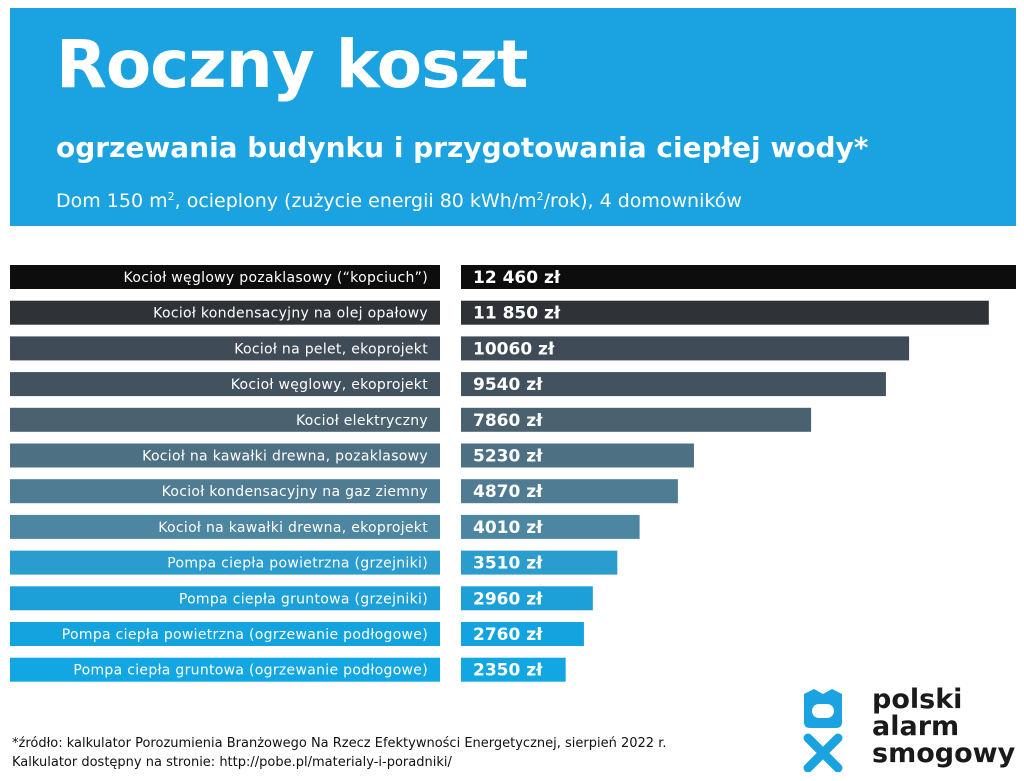 This screenshot has width=1024, height=781. Describe the element at coordinates (295, 492) in the screenshot. I see `category-label: Kocioł kondensacyjny na gaz ziemny` at that location.